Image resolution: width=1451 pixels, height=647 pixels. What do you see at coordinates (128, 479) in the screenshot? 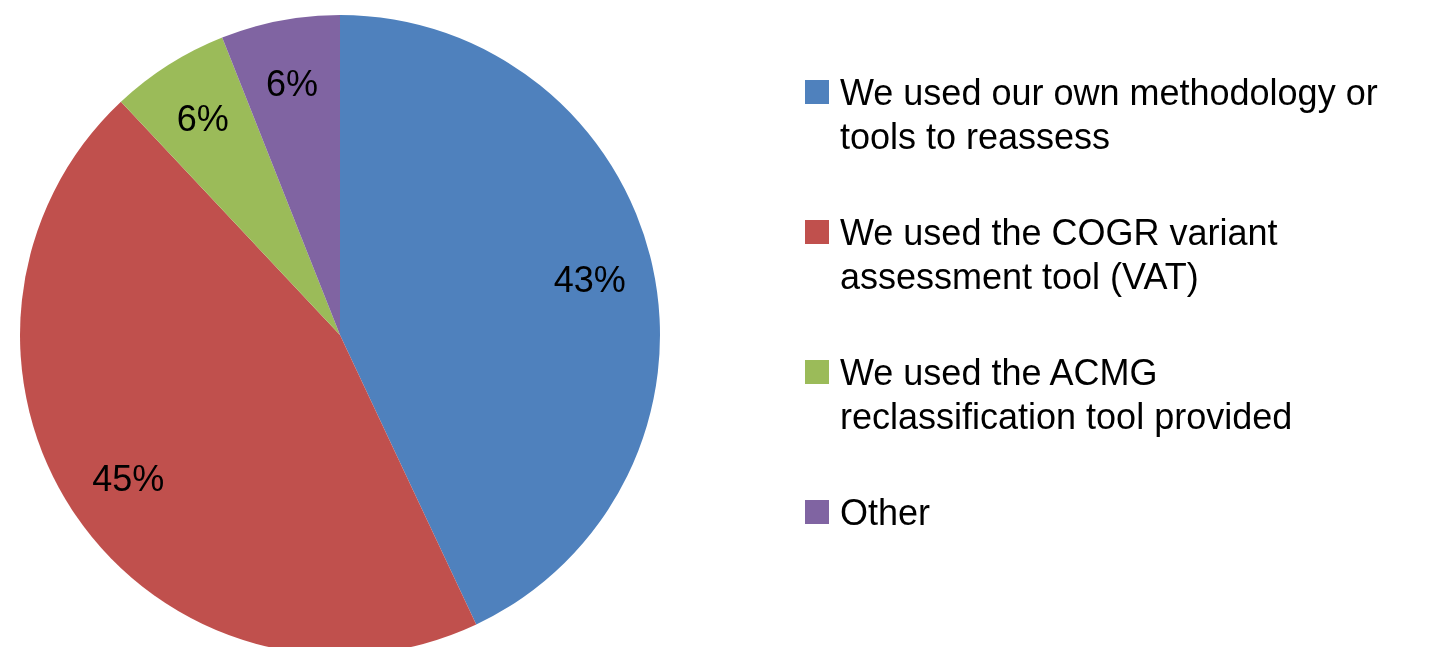
I see `data-label: 45%` at bounding box center [128, 479].